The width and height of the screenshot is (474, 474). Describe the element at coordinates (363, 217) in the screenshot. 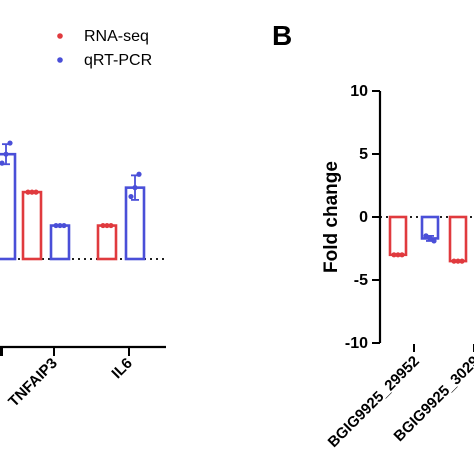

I see `y-tick-label: 0` at that location.